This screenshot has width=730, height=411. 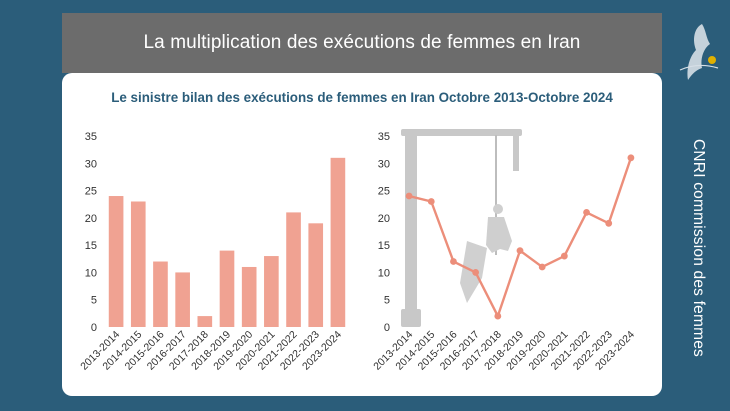 What do you see at coordinates (631, 158) in the screenshot?
I see `point-2023-2024` at bounding box center [631, 158].